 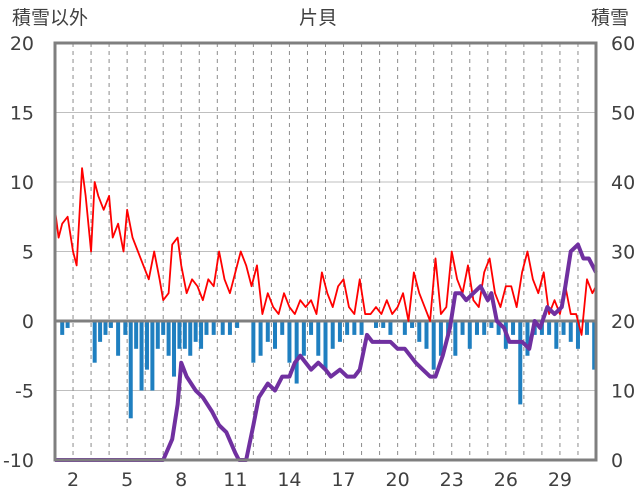 I want to click on left-tick-label: 10, so click(x=22, y=183).